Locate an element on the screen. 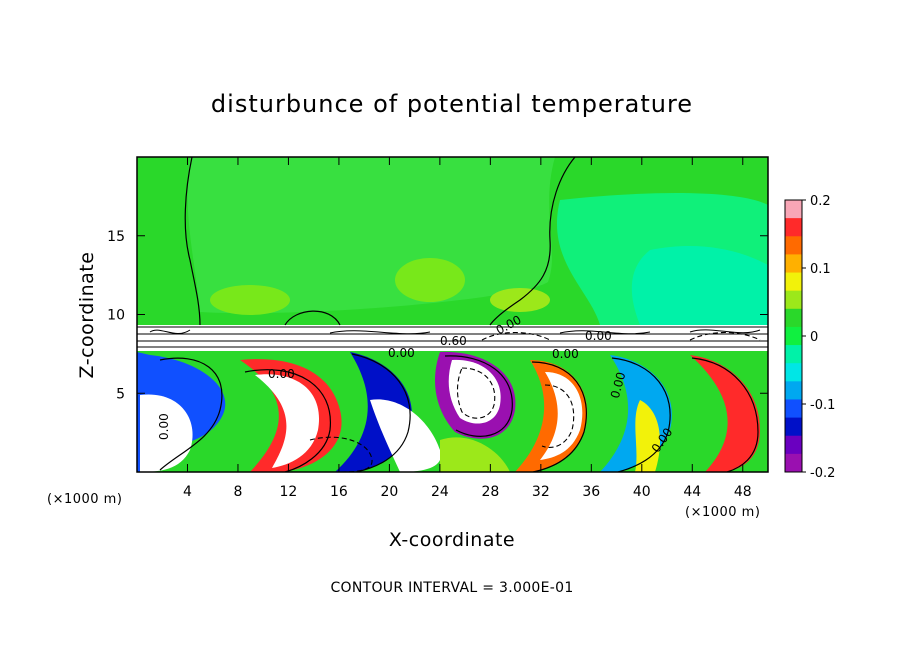 The height and width of the screenshot is (654, 904). colorbar-tick-label: 0.2 is located at coordinates (820, 201).